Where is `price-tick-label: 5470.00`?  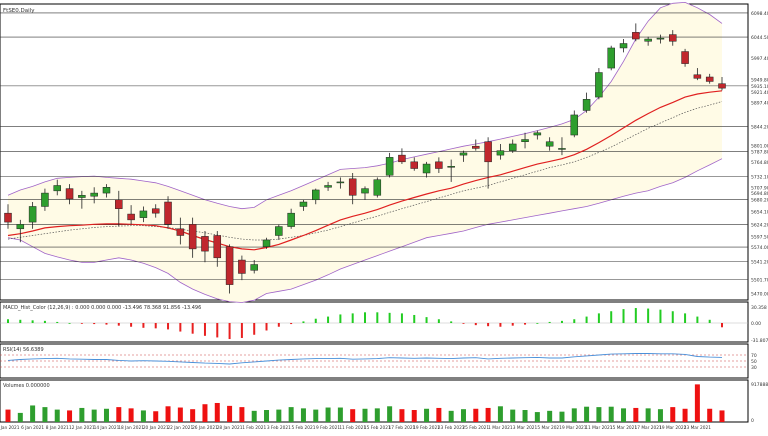
price-tick-label: 5470.00 is located at coordinates (759, 295).